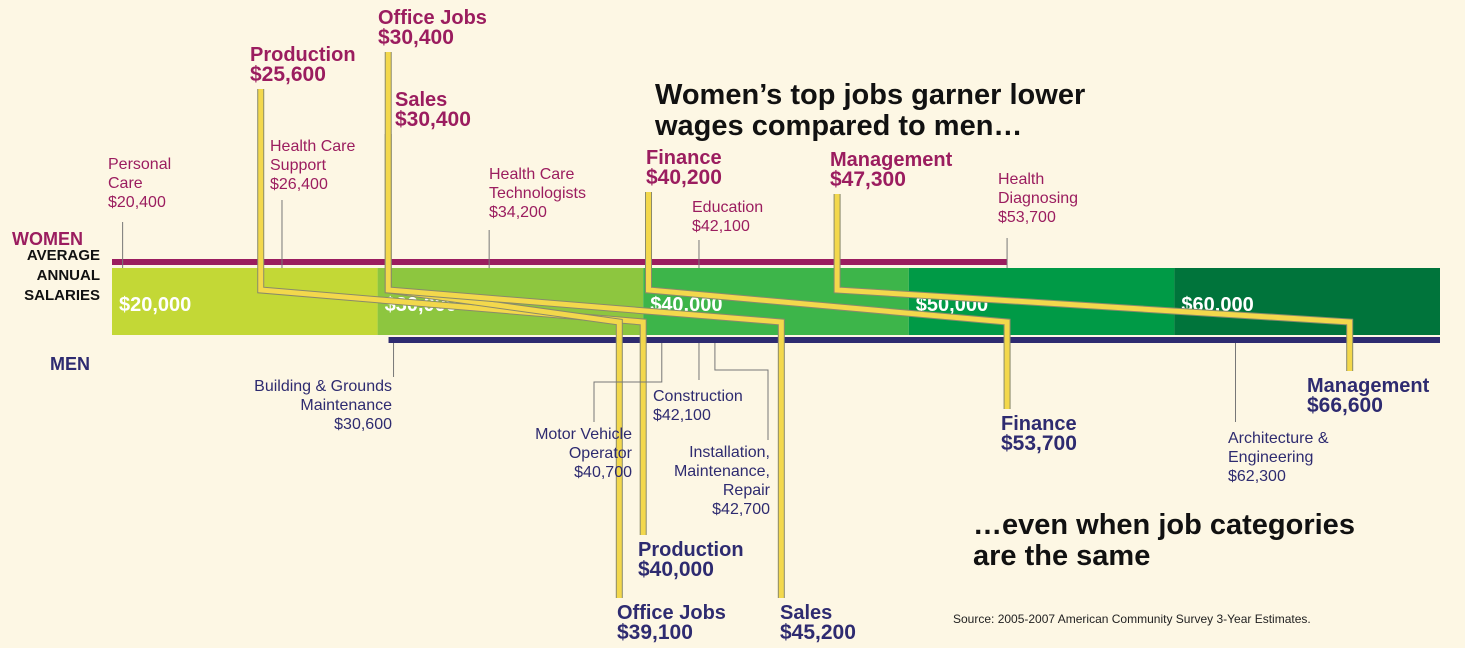 The image size is (1465, 648). I want to click on job-label: Production $40,000, so click(713, 560).